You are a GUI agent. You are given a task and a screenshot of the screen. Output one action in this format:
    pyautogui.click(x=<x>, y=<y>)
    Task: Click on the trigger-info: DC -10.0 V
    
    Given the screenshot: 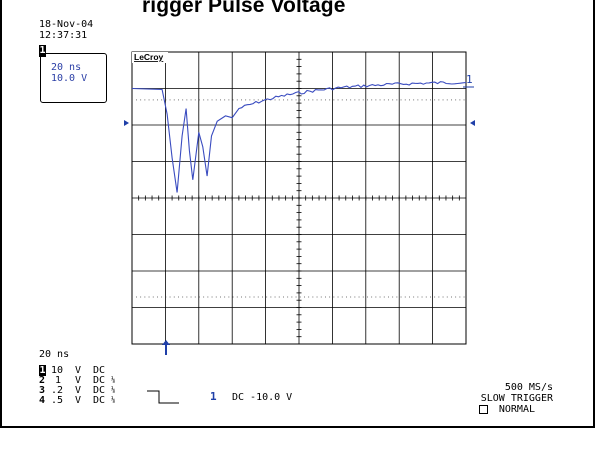 What is the action you would take?
    pyautogui.click(x=262, y=397)
    